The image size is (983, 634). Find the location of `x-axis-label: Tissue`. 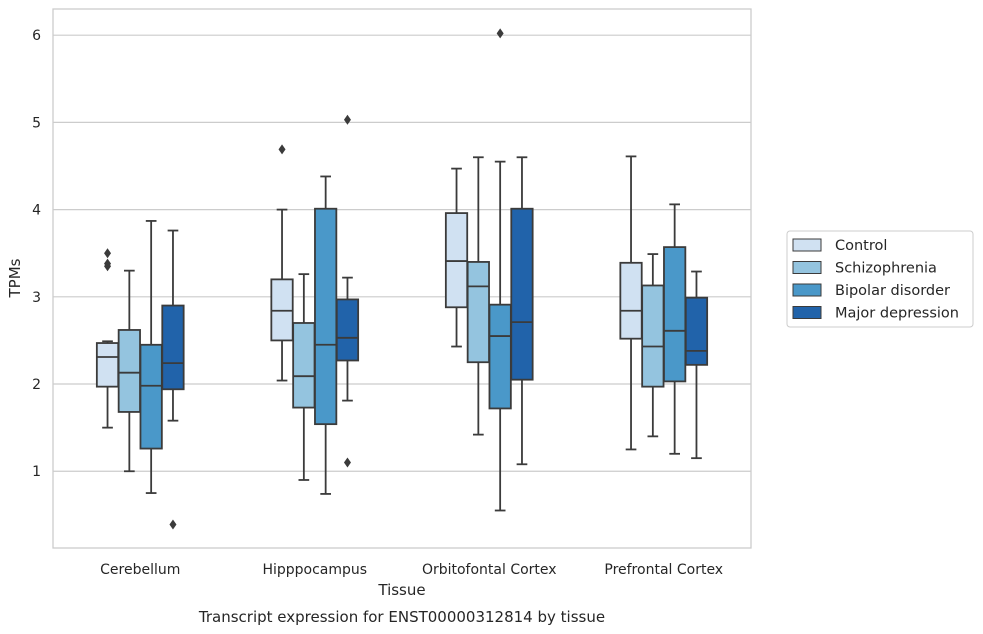

x-axis-label: Tissue is located at coordinates (401, 590).